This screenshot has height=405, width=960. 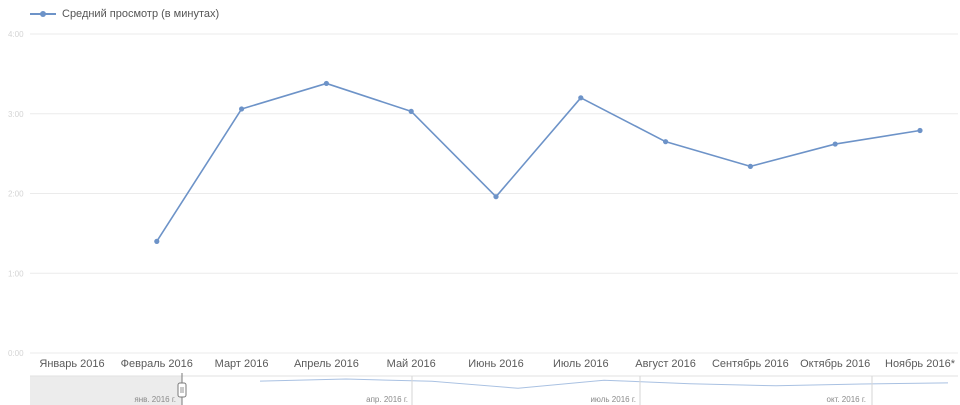 What do you see at coordinates (16, 353) in the screenshot?
I see `y-tick-label: 0:00` at bounding box center [16, 353].